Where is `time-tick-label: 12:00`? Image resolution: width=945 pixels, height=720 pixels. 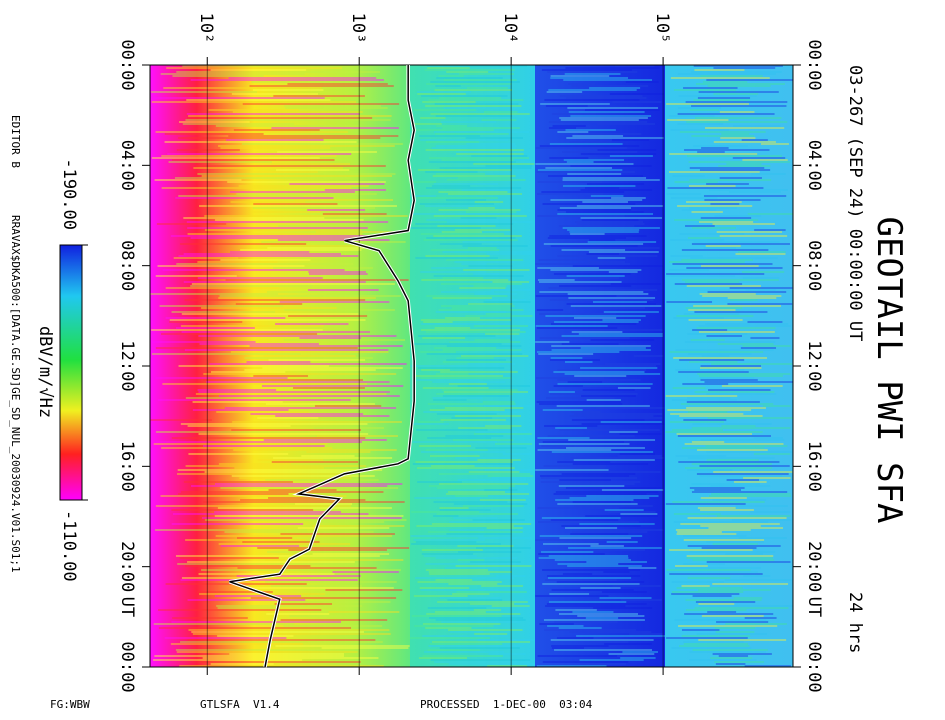
time-tick-label: 12:00 is located at coordinates (814, 365).